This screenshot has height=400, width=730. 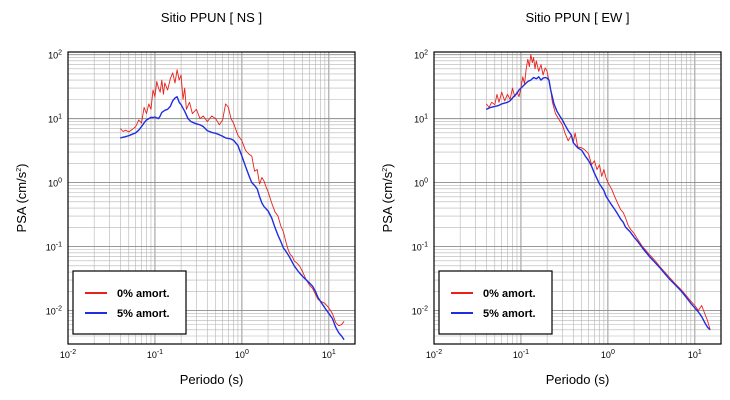 What do you see at coordinates (211, 17) in the screenshot?
I see `chart-title: Sitio PPUN [ NS ]` at bounding box center [211, 17].